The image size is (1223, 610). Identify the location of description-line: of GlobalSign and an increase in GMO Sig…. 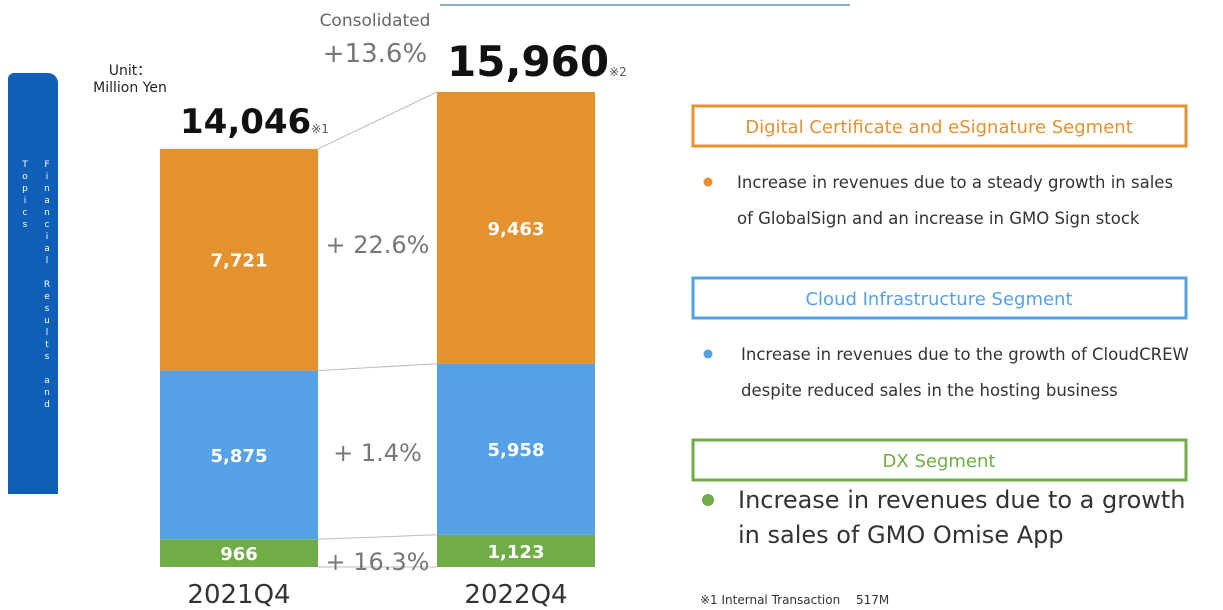
(938, 218).